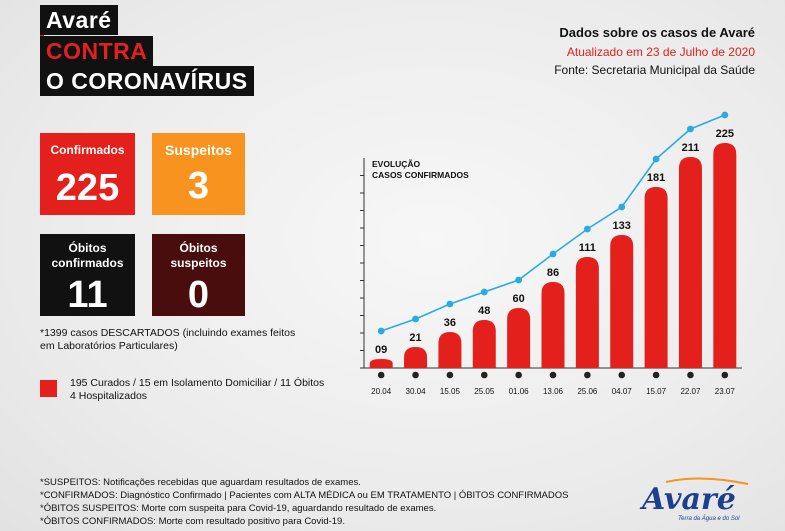 The width and height of the screenshot is (785, 531). What do you see at coordinates (709, 518) in the screenshot?
I see `logo-tagline: Terra da Água e do Sol` at bounding box center [709, 518].